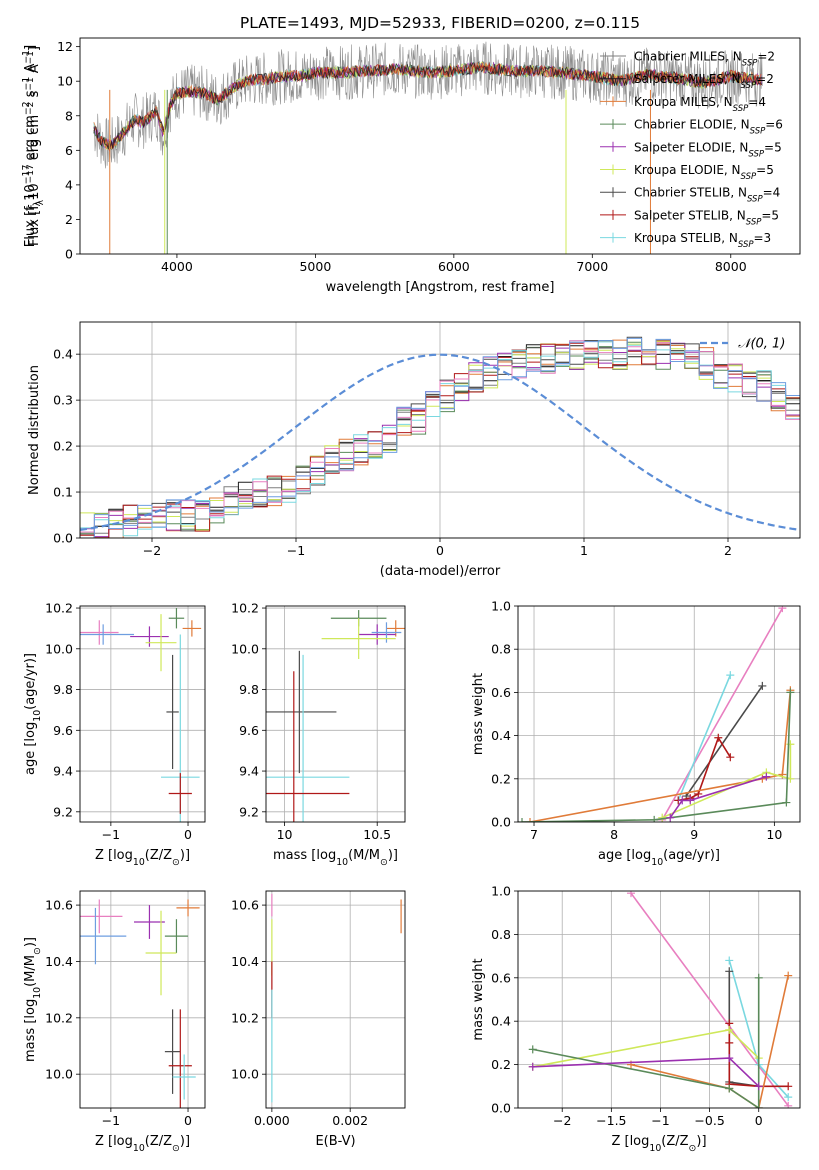 Image resolution: width=819 pixels, height=1170 pixels. What do you see at coordinates (335, 1141) in the screenshot?
I see `x-axis-label: E(B-V)` at bounding box center [335, 1141].